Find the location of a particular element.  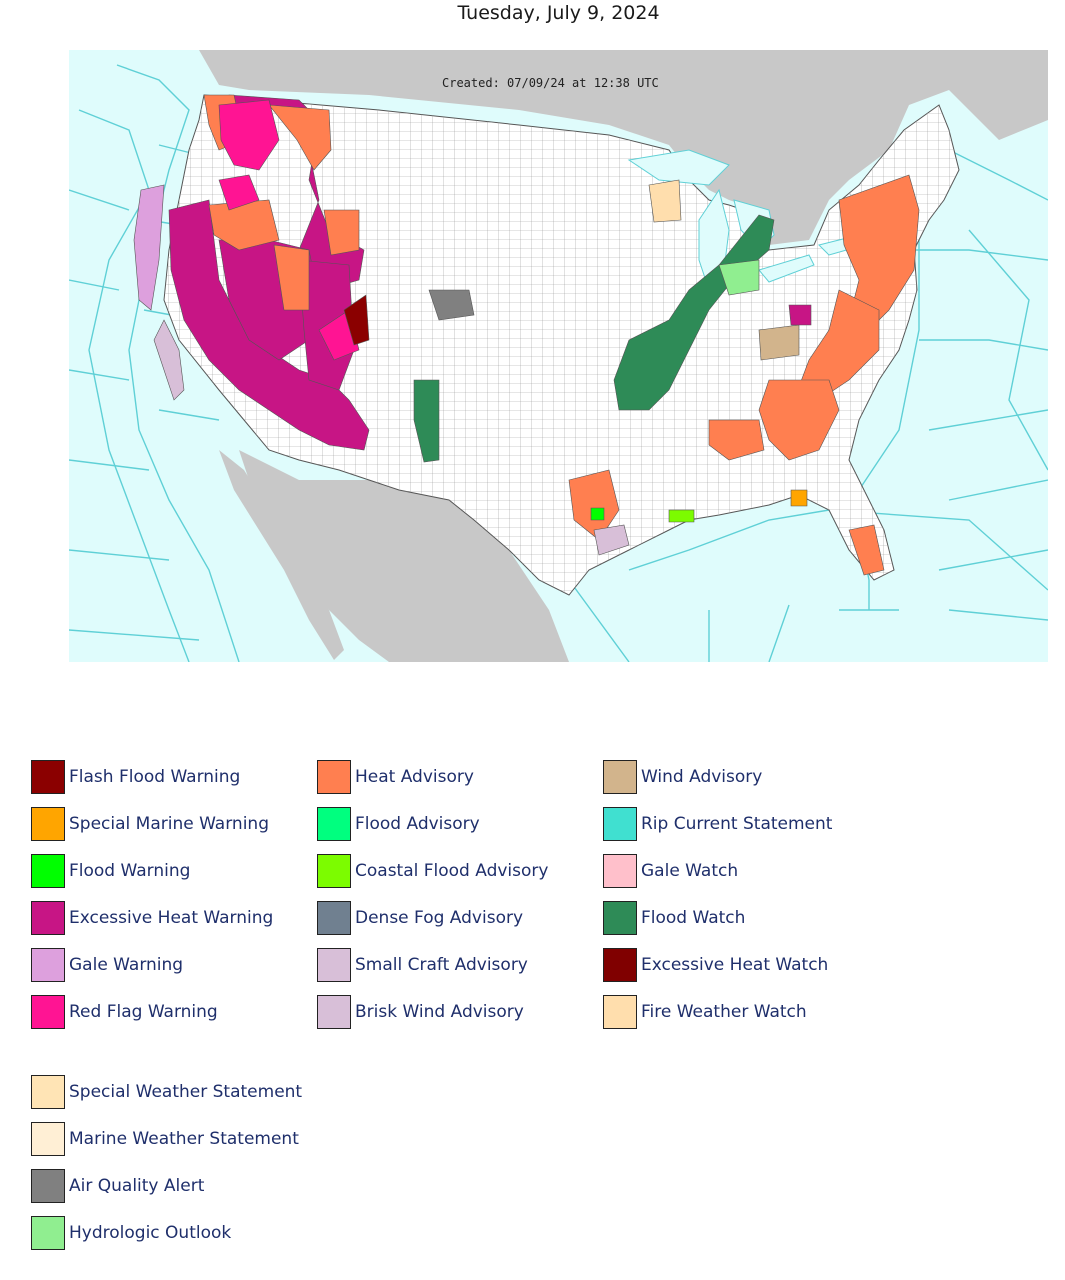

special-marine-warning-area is located at coordinates (799, 498).